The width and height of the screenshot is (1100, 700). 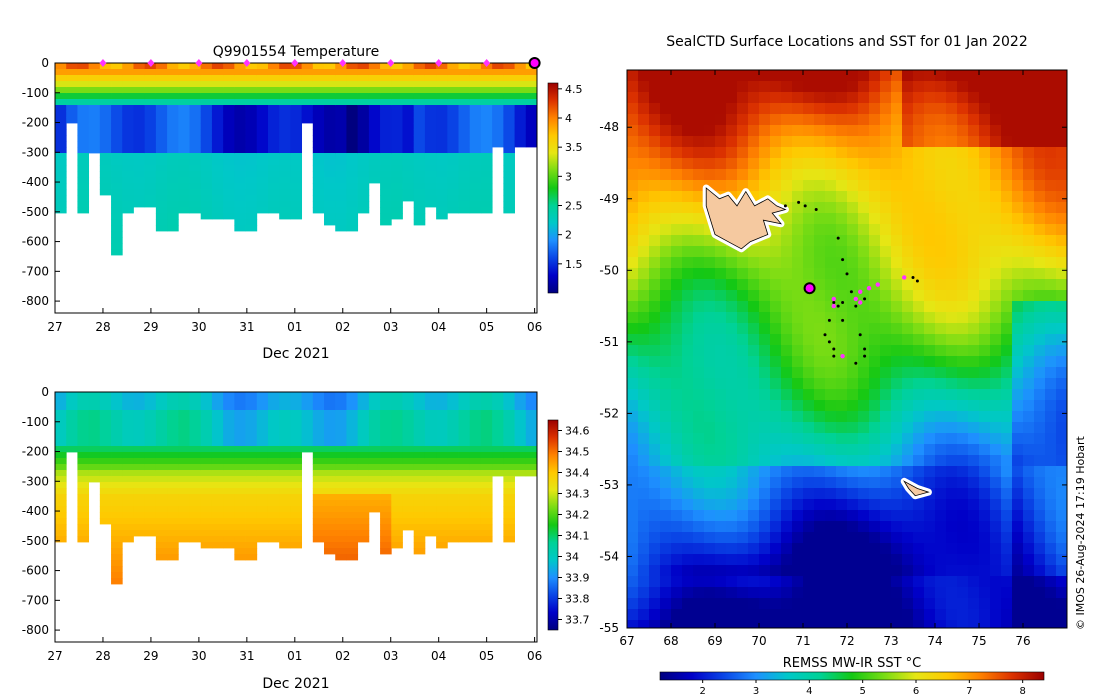 I want to click on track-point, so click(x=829, y=320).